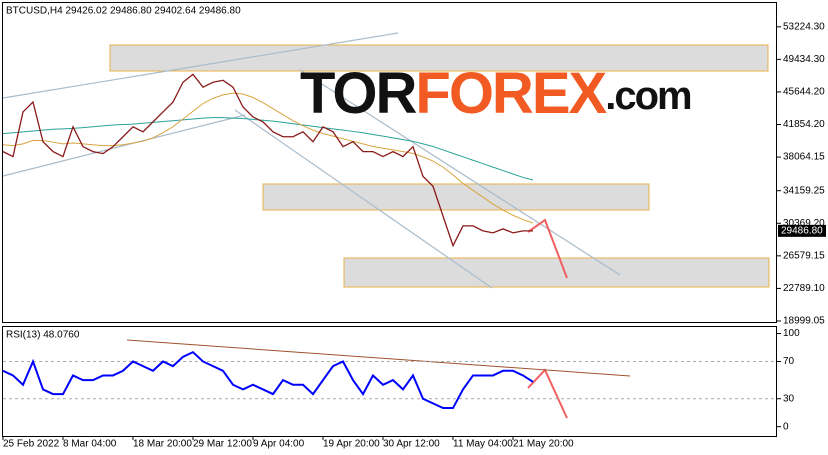  I want to click on y-tick-label: 53224.30, so click(804, 26).